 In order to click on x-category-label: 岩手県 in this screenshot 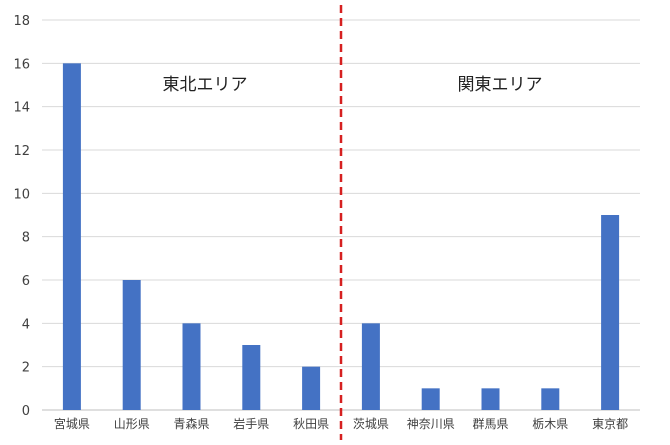, I will do `click(251, 423)`.